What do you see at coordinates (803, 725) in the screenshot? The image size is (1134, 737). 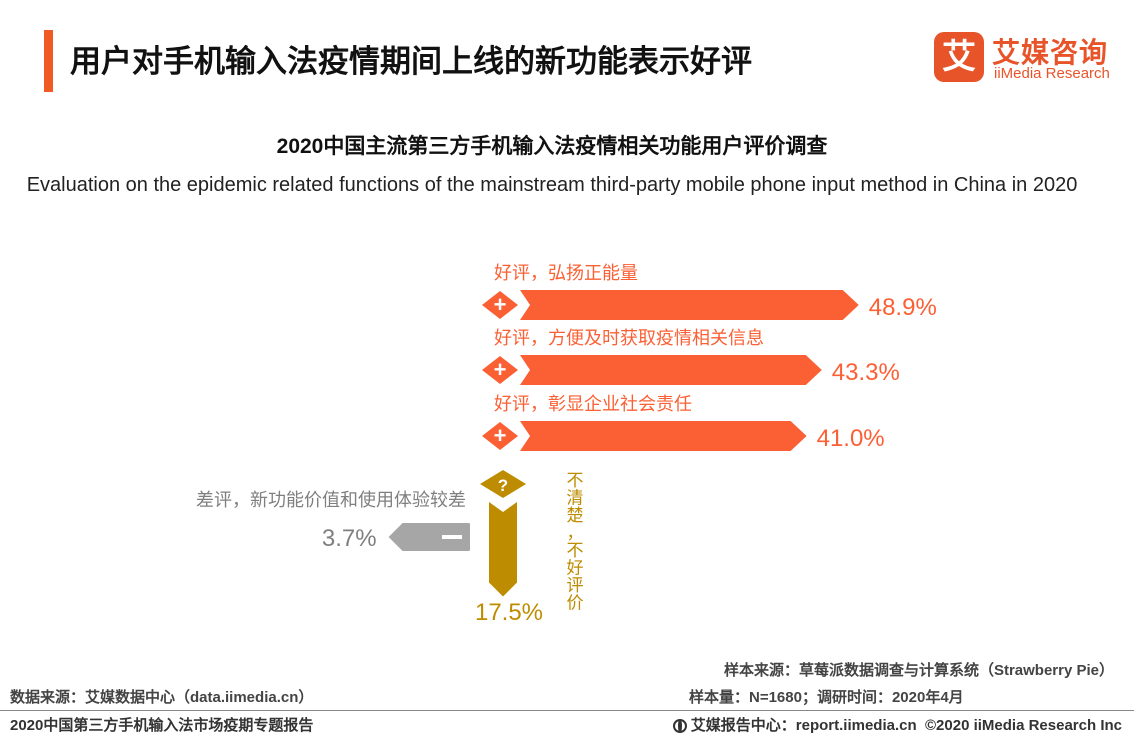 I see `report-center: 艾媒报告中心：report.iimedia.cn` at bounding box center [803, 725].